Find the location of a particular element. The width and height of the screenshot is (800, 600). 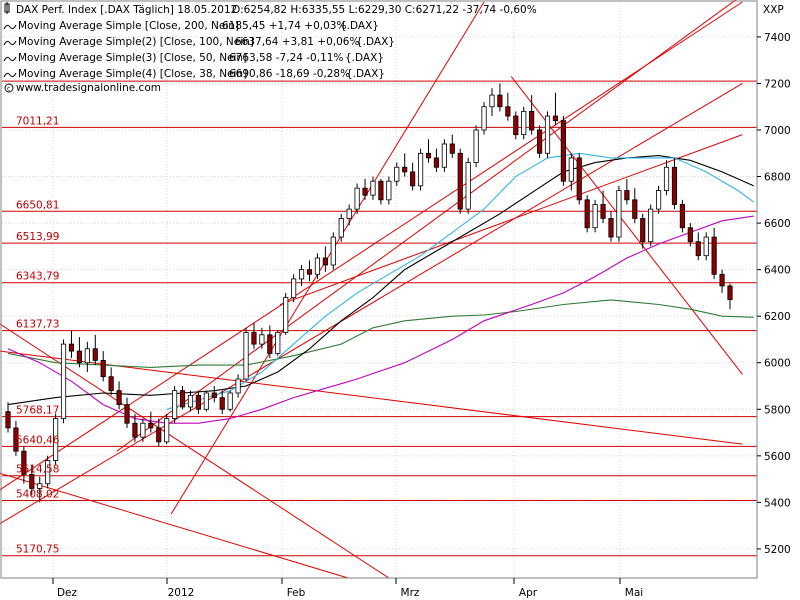

y-tick-label: 5800 is located at coordinates (777, 410).